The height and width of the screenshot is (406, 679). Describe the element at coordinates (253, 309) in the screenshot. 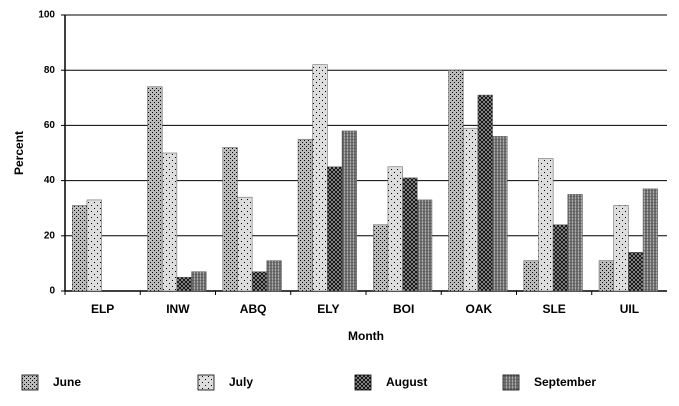

I see `x-tick-label: ABQ` at that location.